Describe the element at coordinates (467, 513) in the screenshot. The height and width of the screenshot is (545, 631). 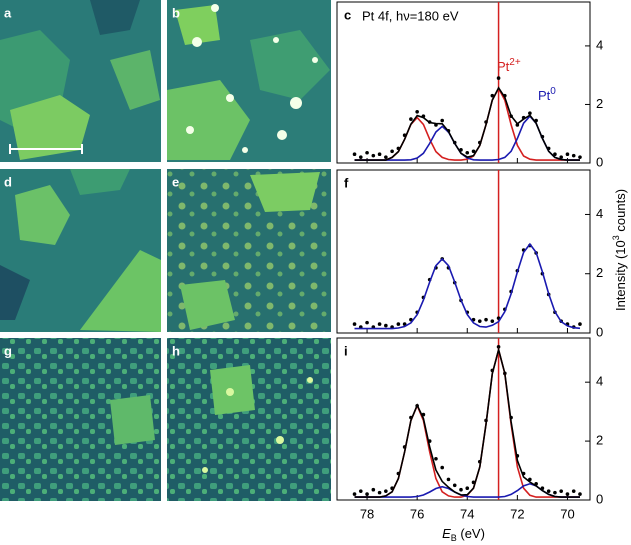
I see `x-tick-label: 74` at that location.